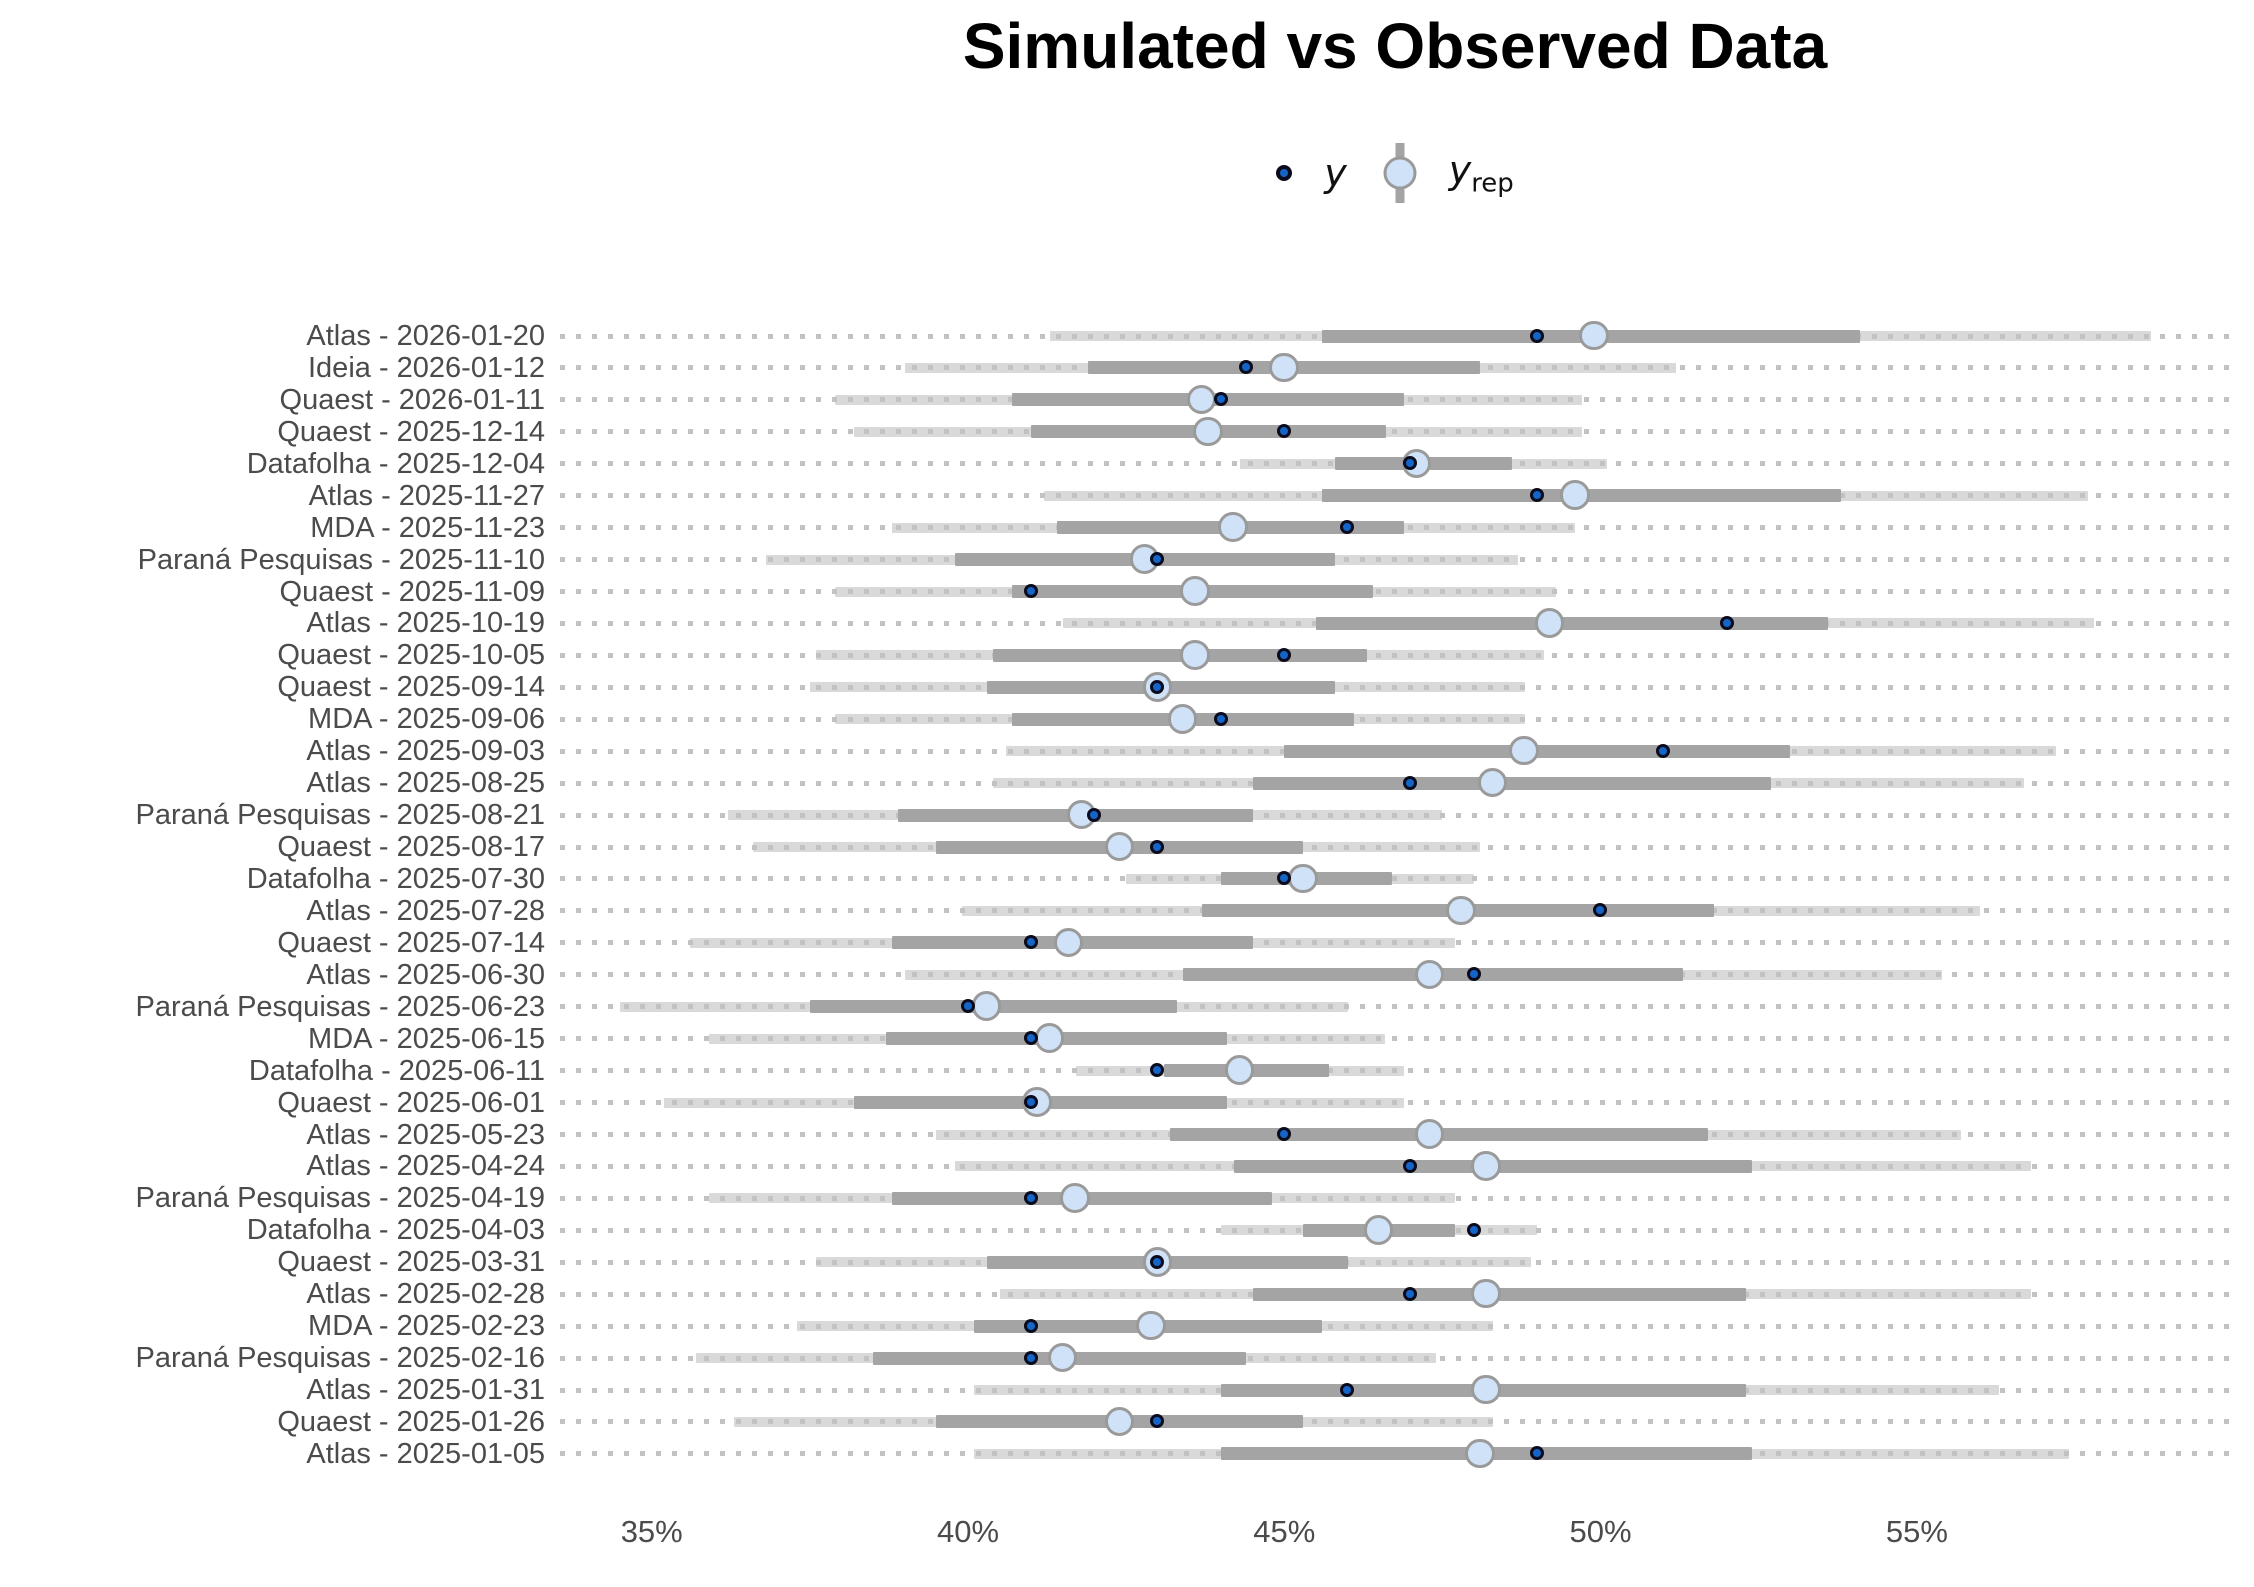 The width and height of the screenshot is (2254, 1587). I want to click on row-label: Paraná Pesquisas - 2025-11-10, so click(341, 559).